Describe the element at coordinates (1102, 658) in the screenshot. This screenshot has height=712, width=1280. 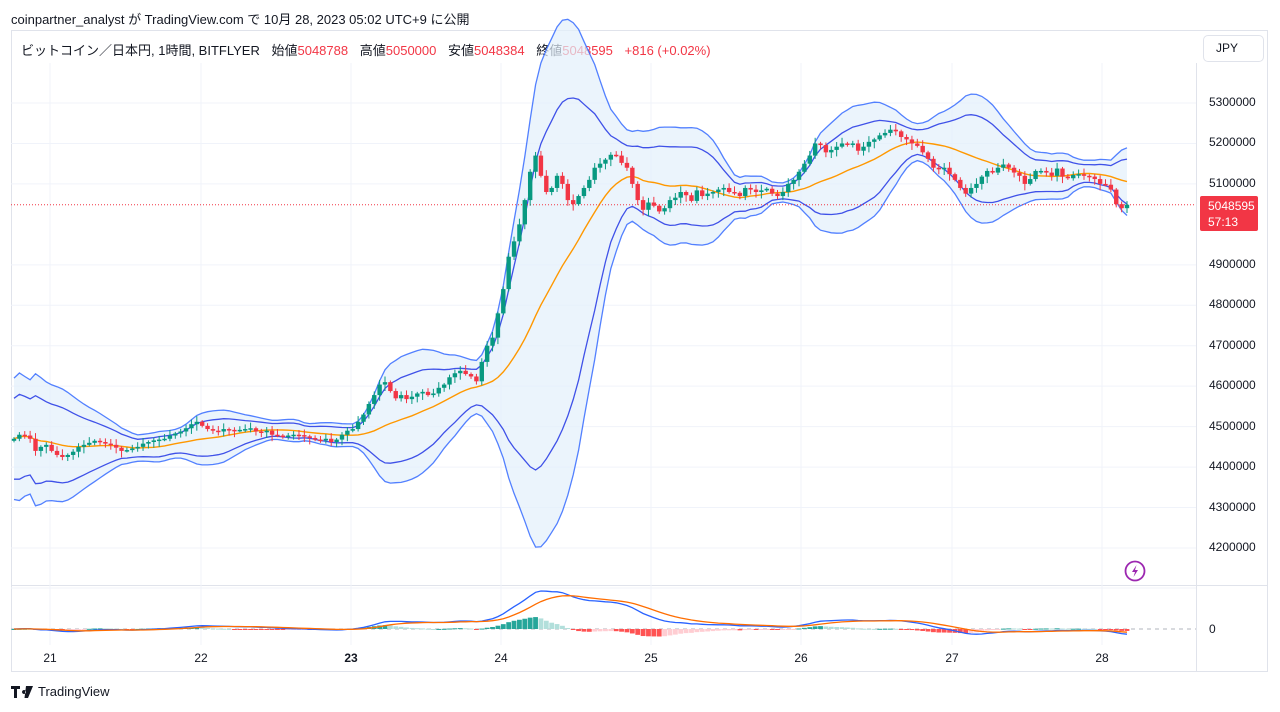
I see `time-tick: 28` at that location.